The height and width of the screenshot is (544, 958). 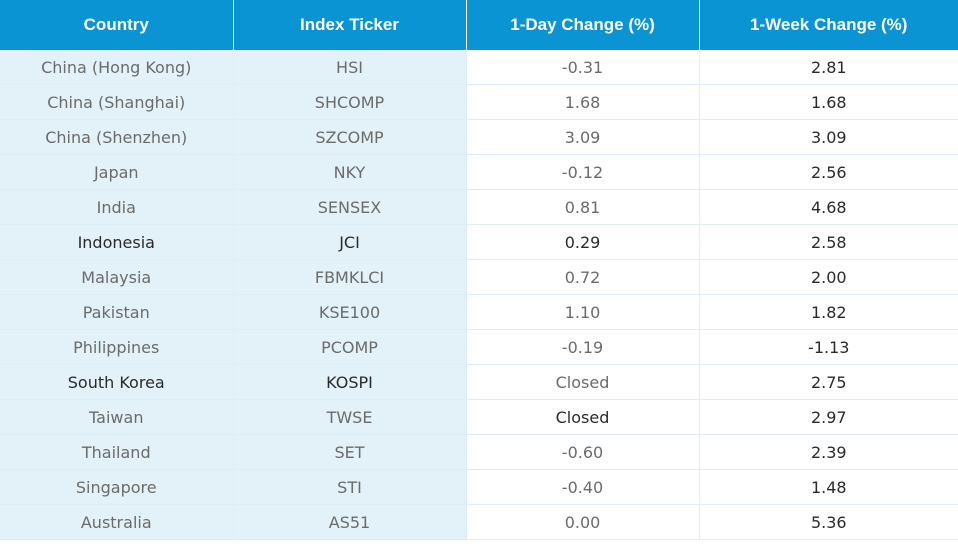 I want to click on cell-ticker: FBMKLCI, so click(x=350, y=277).